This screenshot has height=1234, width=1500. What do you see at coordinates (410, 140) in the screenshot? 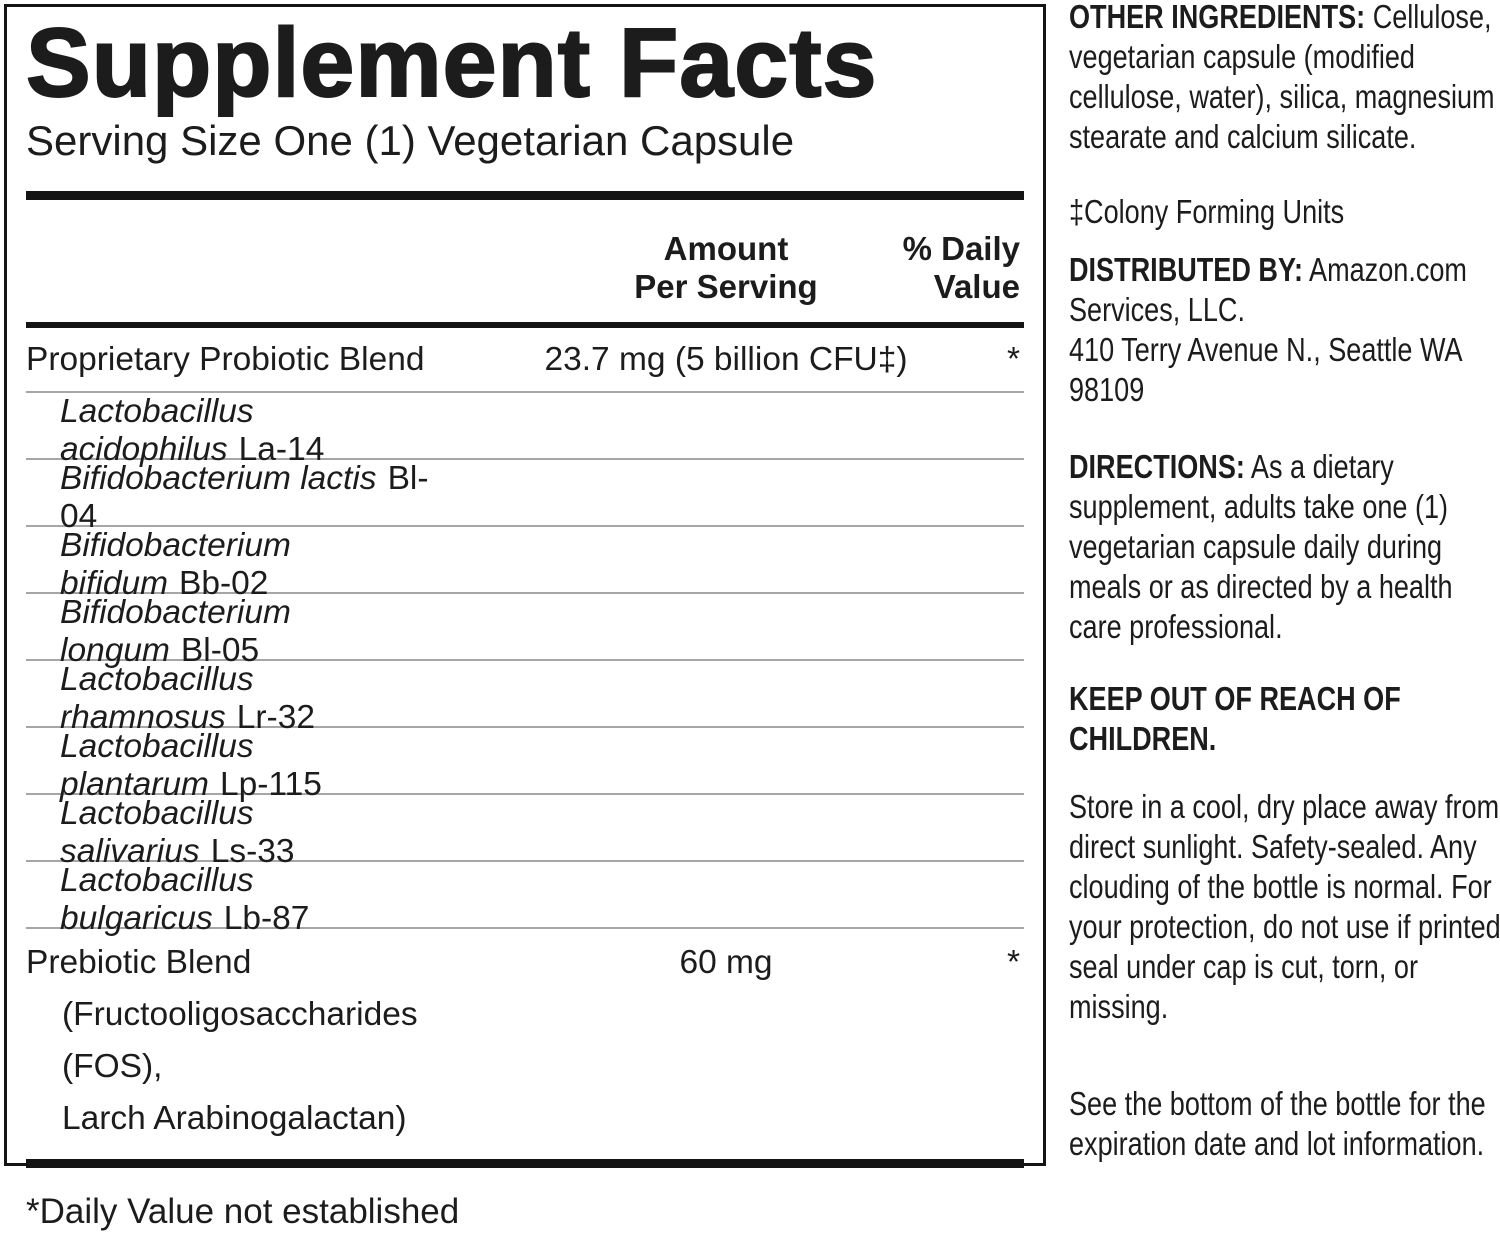
I see `serving-size: Serving Size One (1) Vegetarian Capsule` at bounding box center [410, 140].